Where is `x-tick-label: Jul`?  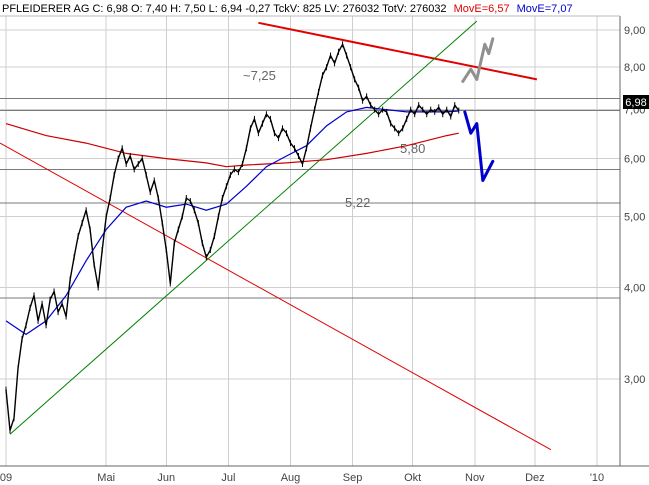 x-tick-label: Jul is located at coordinates (228, 478).